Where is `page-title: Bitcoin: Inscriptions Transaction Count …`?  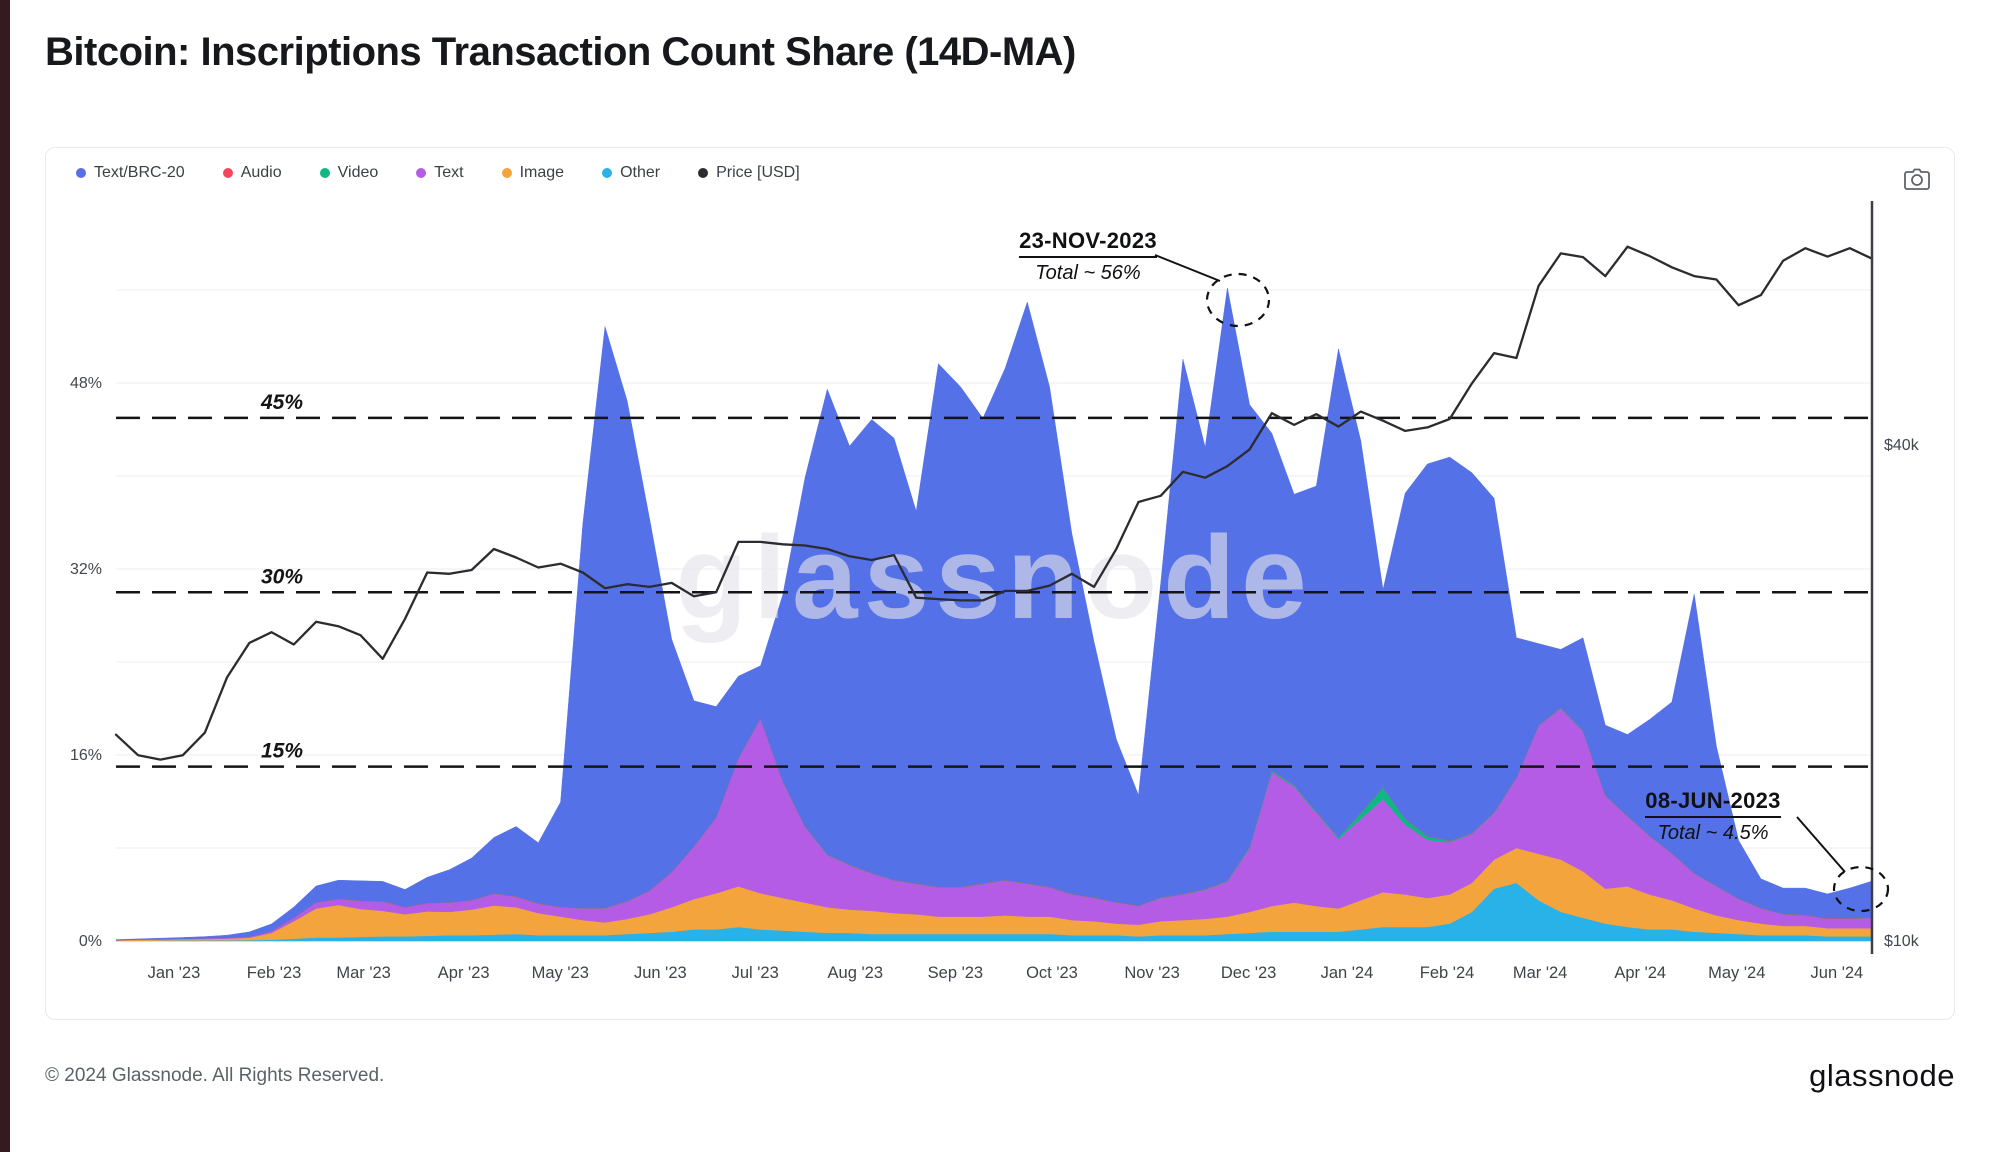
page-title: Bitcoin: Inscriptions Transaction Count … is located at coordinates (560, 52).